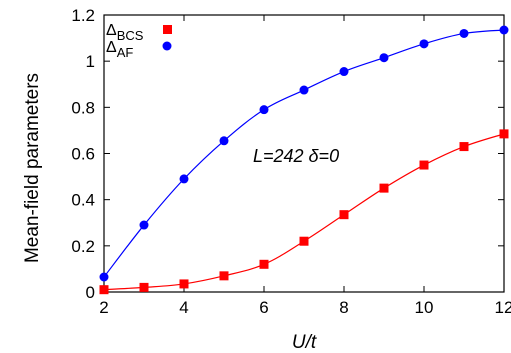 This screenshot has height=353, width=511. Describe the element at coordinates (167, 46) in the screenshot. I see `legend-marker-af` at that location.